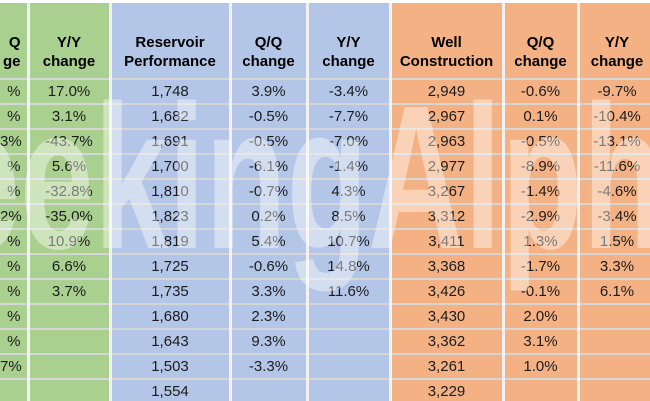  What do you see at coordinates (614, 242) in the screenshot?
I see `cell: 1.5%` at bounding box center [614, 242].